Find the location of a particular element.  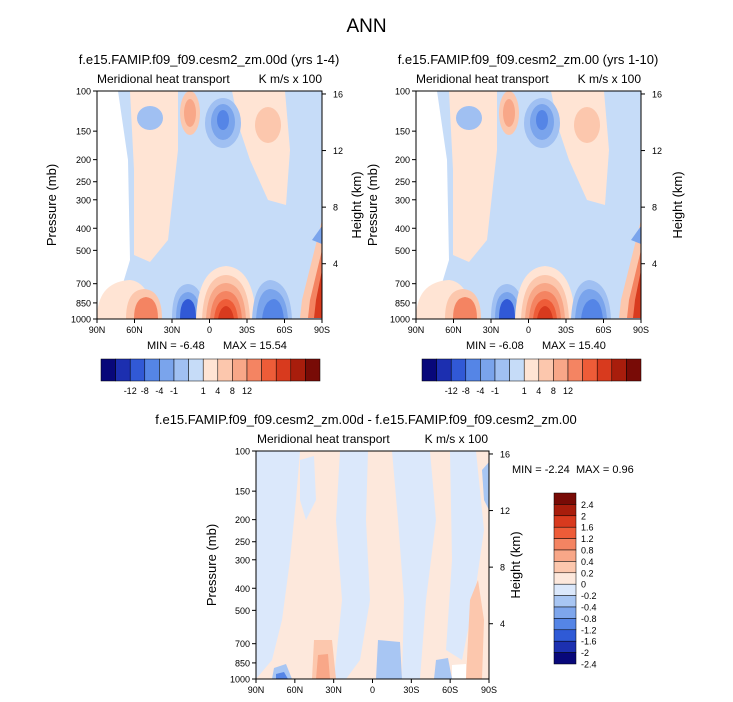

panel-2-right-axis-label: Height (km) is located at coordinates (677, 204).